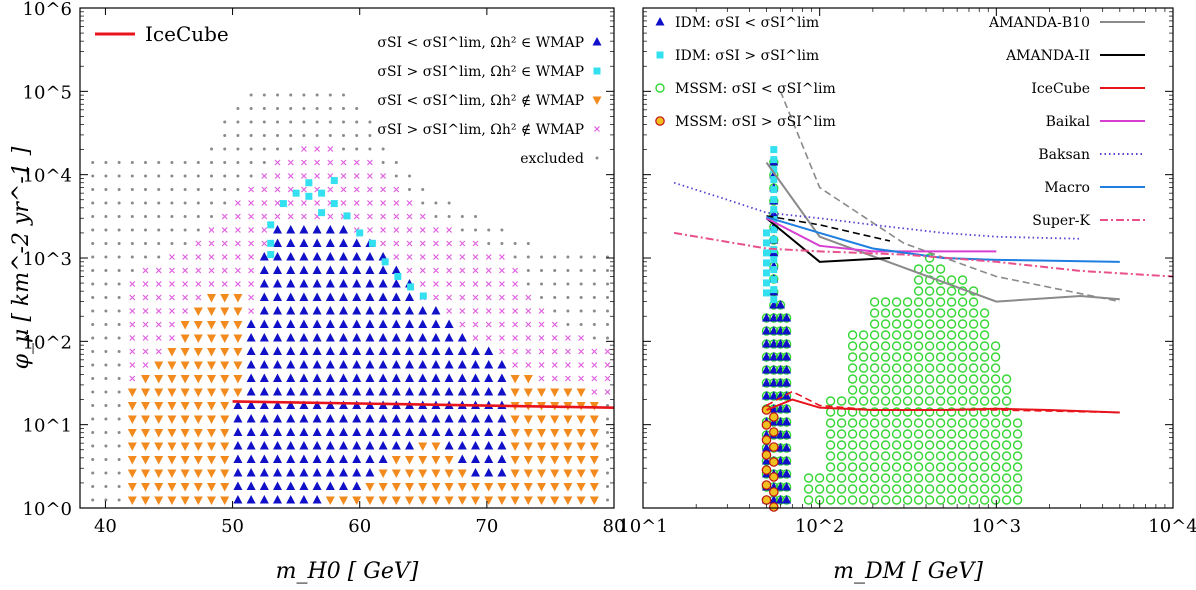 Image resolution: width=1196 pixels, height=590 pixels. Describe the element at coordinates (411, 287) in the screenshot. I see `scatter-point-cyan` at that location.